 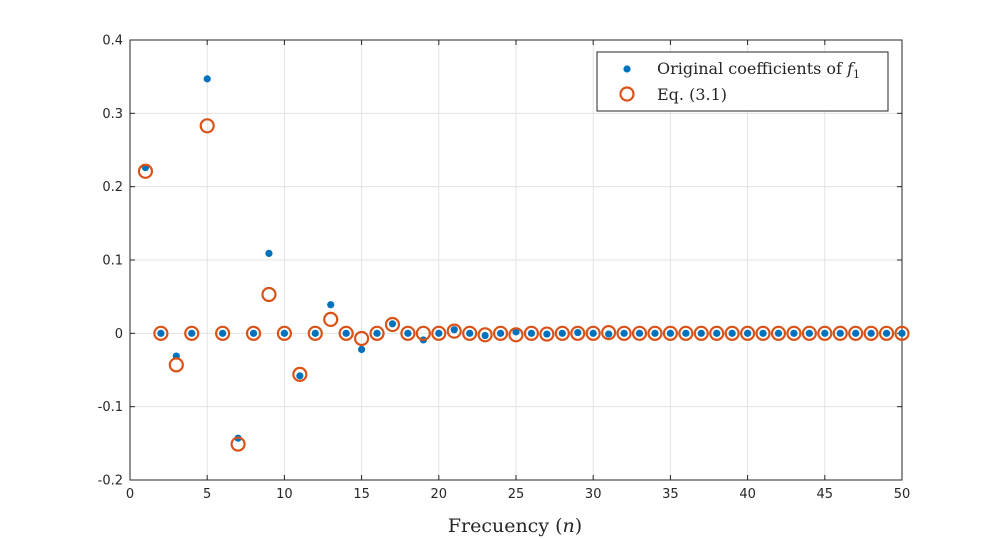 What do you see at coordinates (825, 494) in the screenshot?
I see `x-tick-label: 45` at bounding box center [825, 494].